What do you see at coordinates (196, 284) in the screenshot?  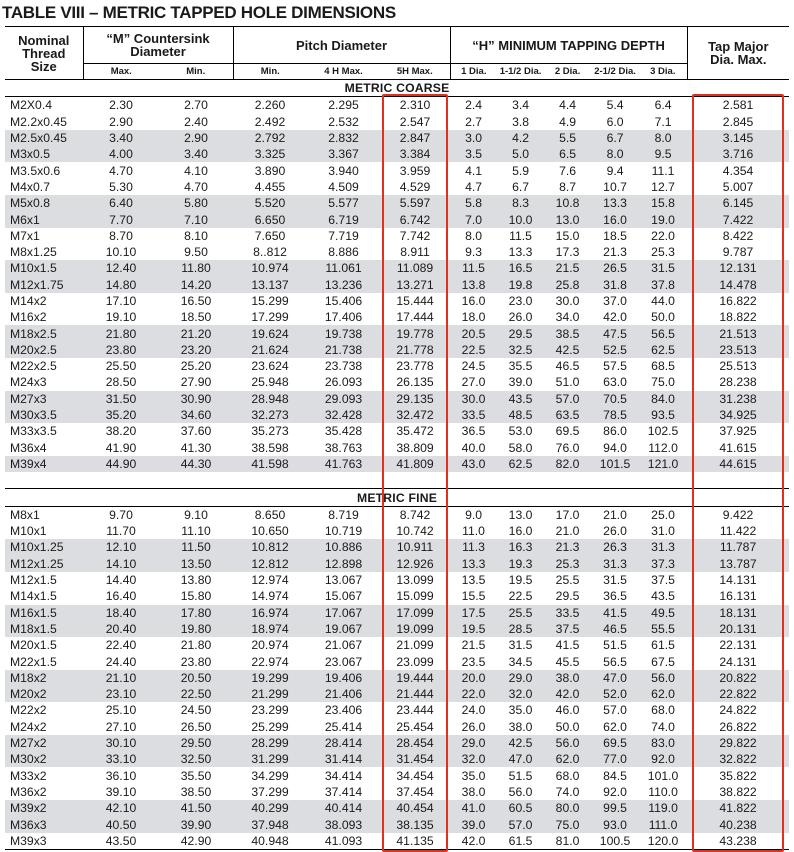 I see `table-cell: 14.20` at bounding box center [196, 284].